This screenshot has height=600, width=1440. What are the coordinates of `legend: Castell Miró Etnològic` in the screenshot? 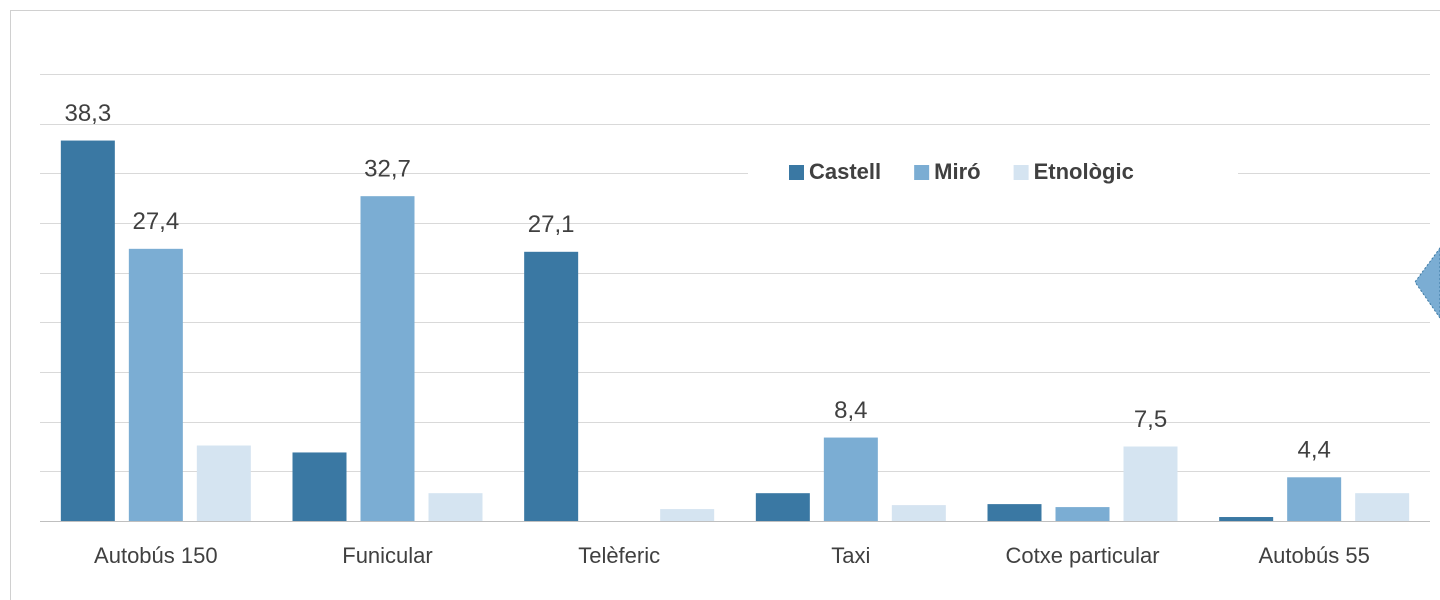 It's located at (961, 171).